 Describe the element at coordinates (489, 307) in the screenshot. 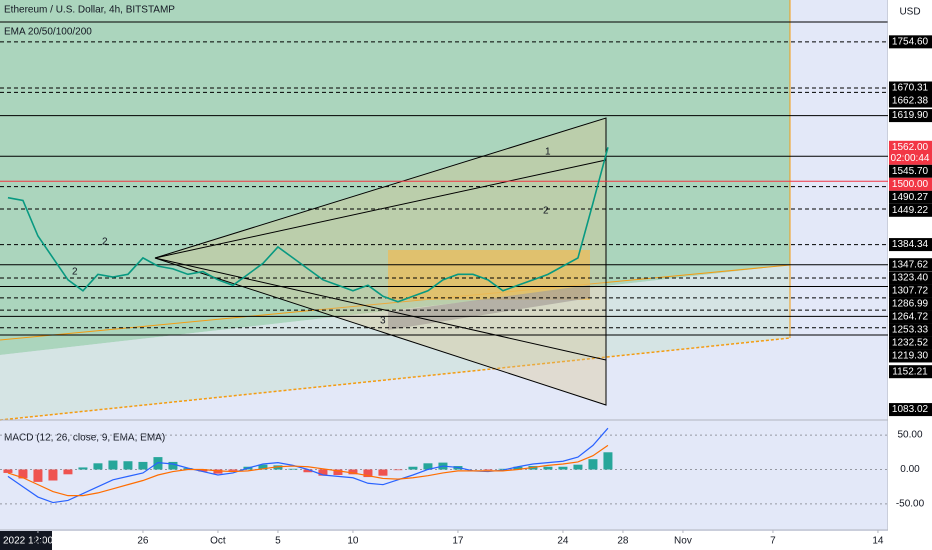

I see `channel` at that location.